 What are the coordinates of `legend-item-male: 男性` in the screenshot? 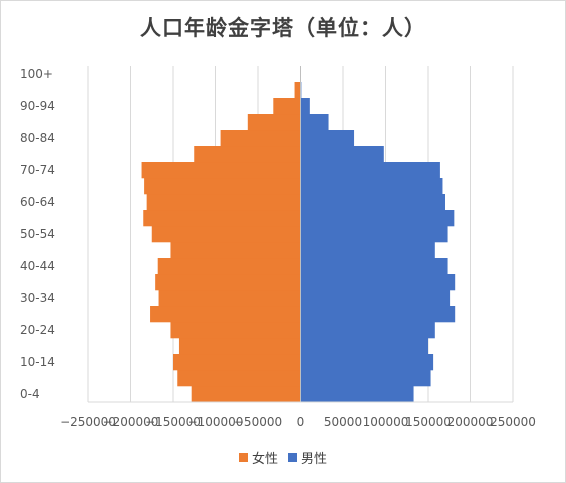 It's located at (307, 457).